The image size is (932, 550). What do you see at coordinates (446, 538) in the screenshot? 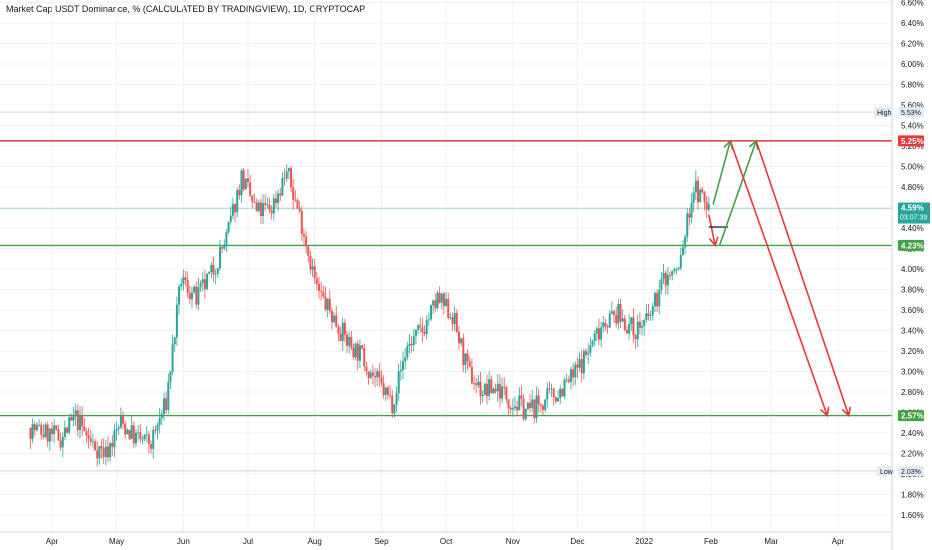
I see `x-axis: Apr May Jun Jul Aug Sep Oct Nov Dec 2022 Feb Mar Apr` at bounding box center [446, 538].